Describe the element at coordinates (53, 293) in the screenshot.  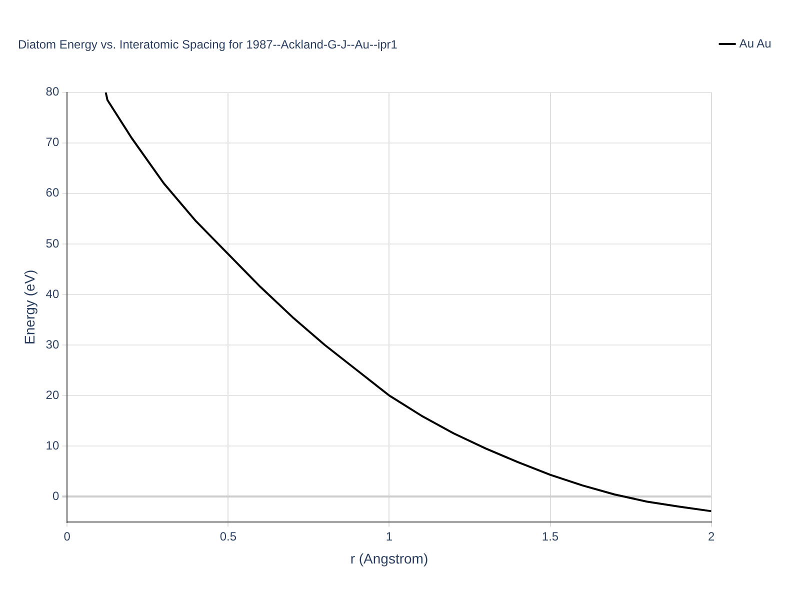
I see `y-tick-label: 40` at that location.